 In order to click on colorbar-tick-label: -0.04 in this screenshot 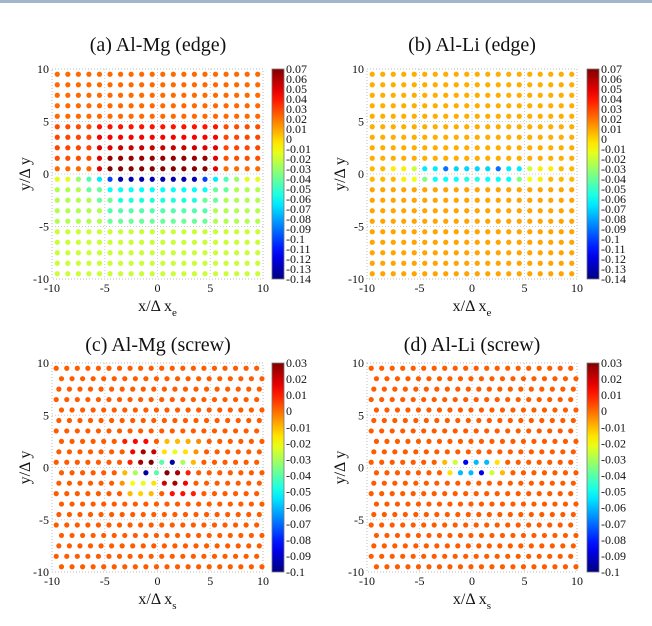, I will do `click(298, 476)`.